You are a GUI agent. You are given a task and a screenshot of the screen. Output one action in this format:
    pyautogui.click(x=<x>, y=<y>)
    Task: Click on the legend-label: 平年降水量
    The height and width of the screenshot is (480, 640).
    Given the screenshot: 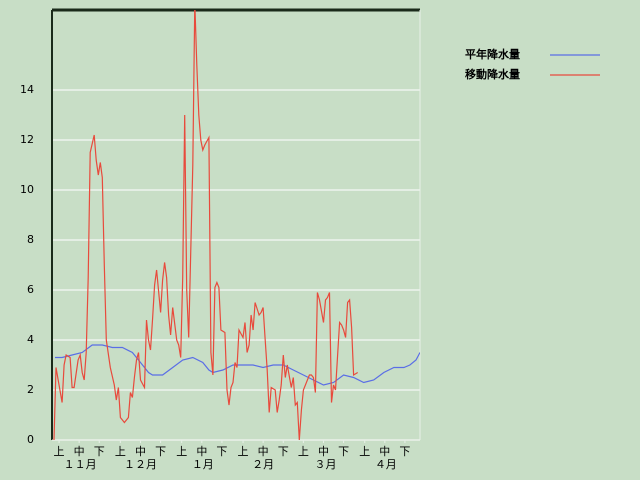 What is the action you would take?
    pyautogui.click(x=492, y=54)
    